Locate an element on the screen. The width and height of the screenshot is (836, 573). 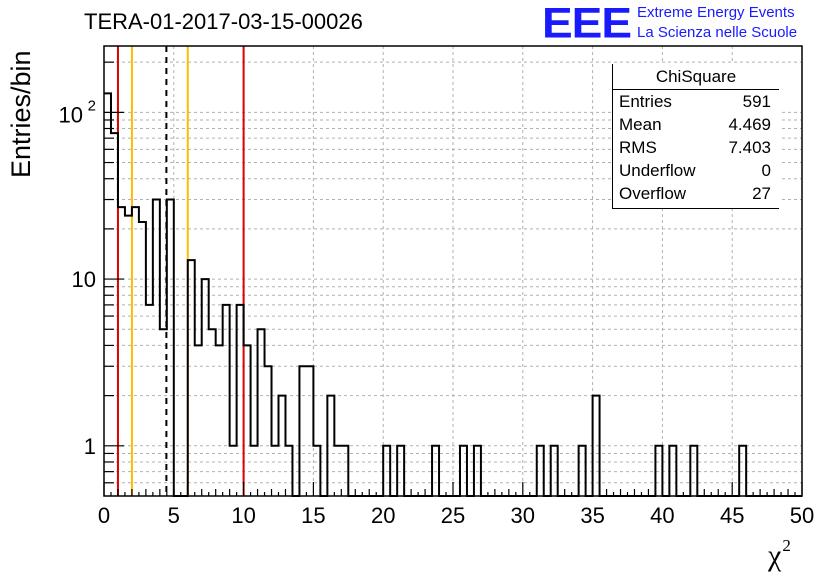
x-tick-label: 45 is located at coordinates (732, 515).